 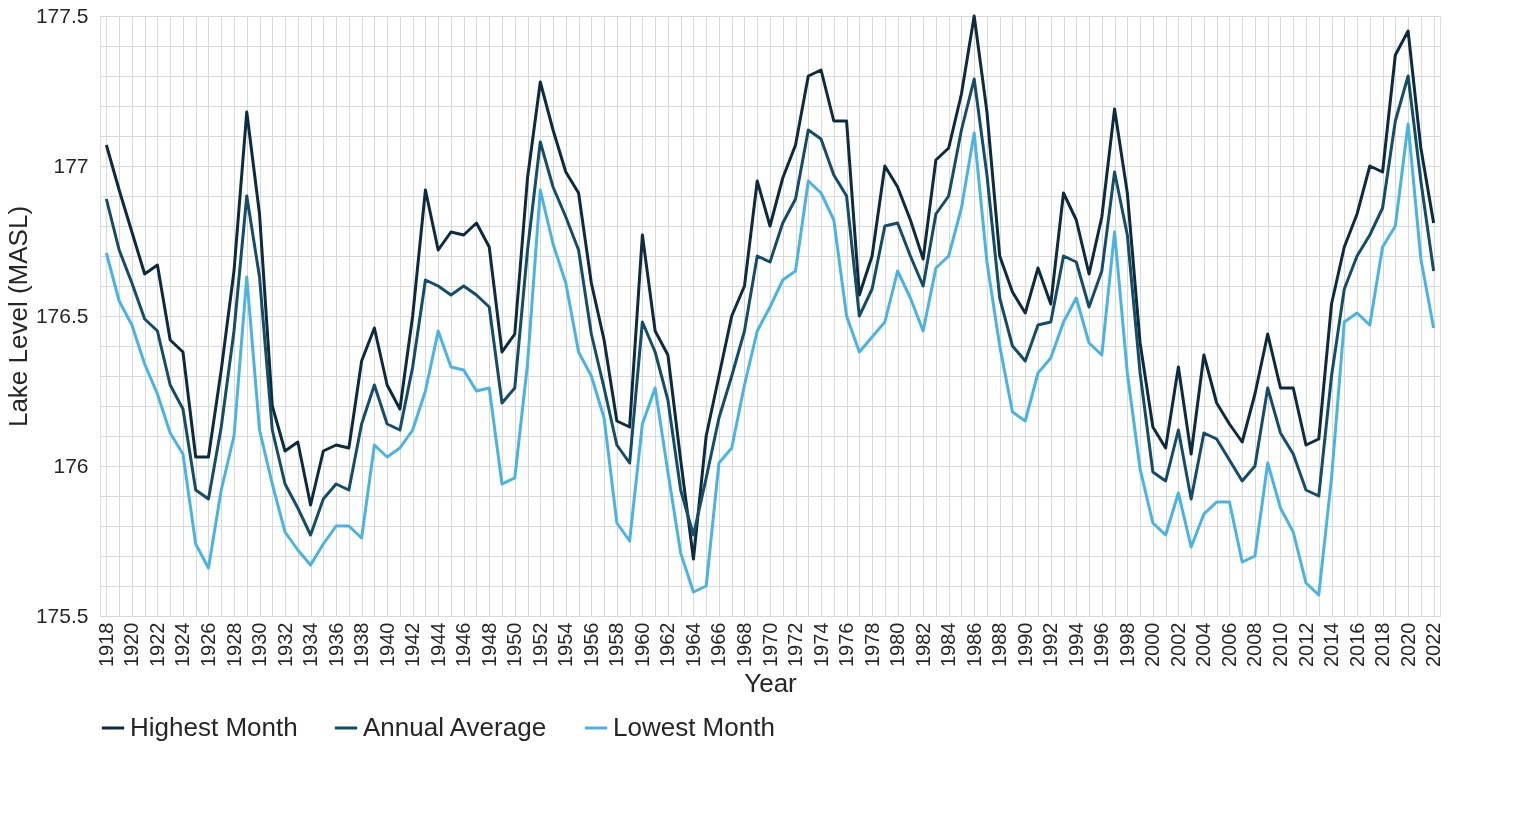 I want to click on x-tick-label: 2000, so click(x=1152, y=644).